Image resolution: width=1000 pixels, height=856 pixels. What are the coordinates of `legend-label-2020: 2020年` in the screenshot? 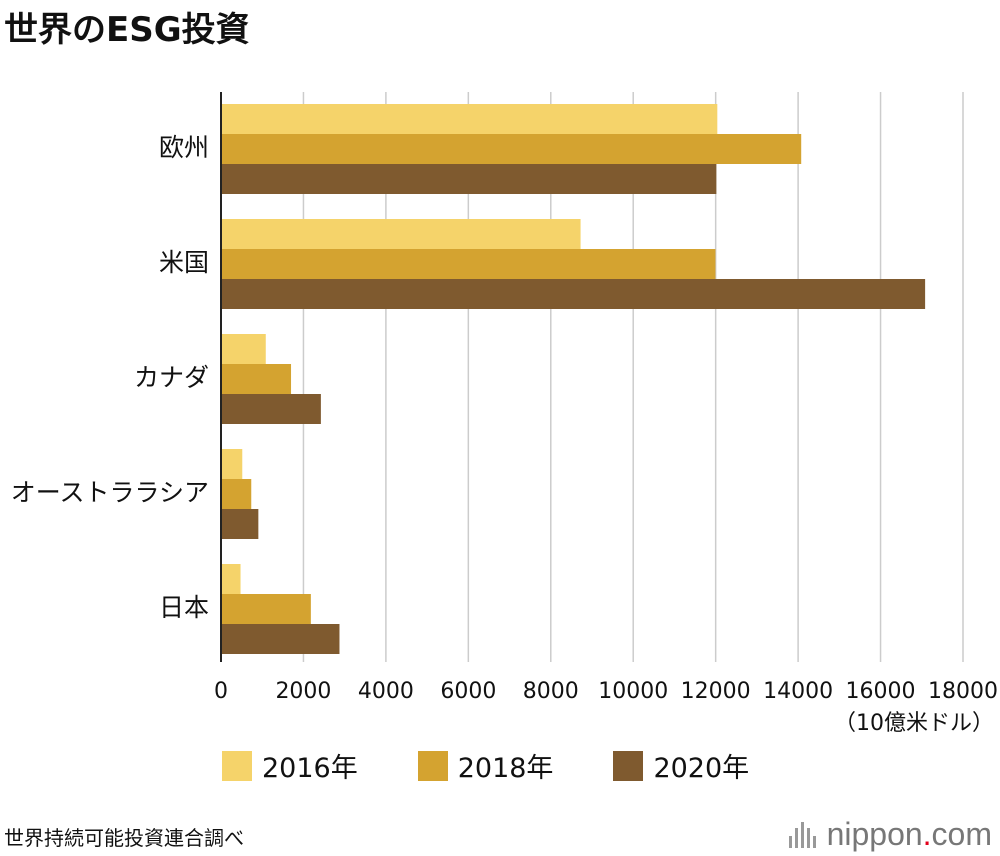 It's located at (701, 768).